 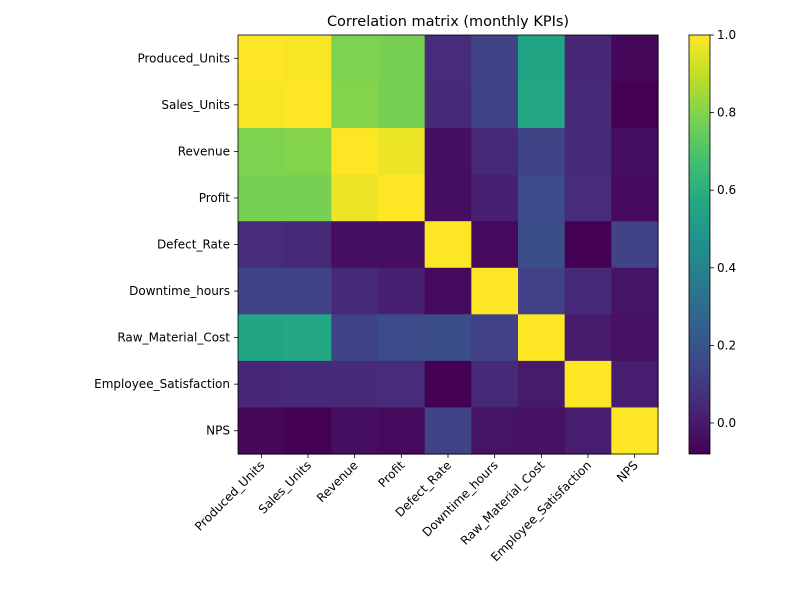 I want to click on x-tick-label: Produced_Units, so click(x=229, y=495).